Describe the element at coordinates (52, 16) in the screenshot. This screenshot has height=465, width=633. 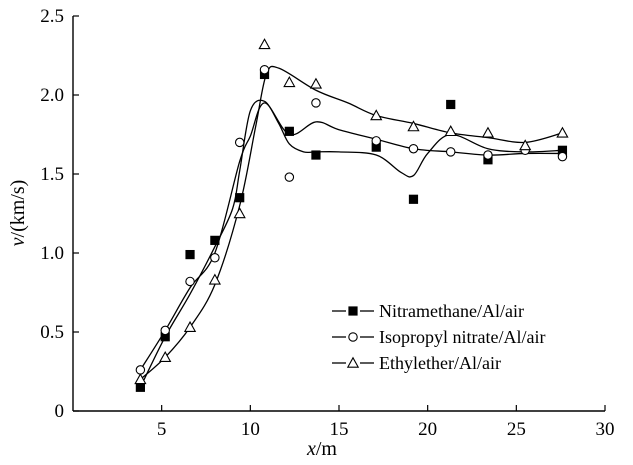
I see `y-tick-label: 2.5` at that location.